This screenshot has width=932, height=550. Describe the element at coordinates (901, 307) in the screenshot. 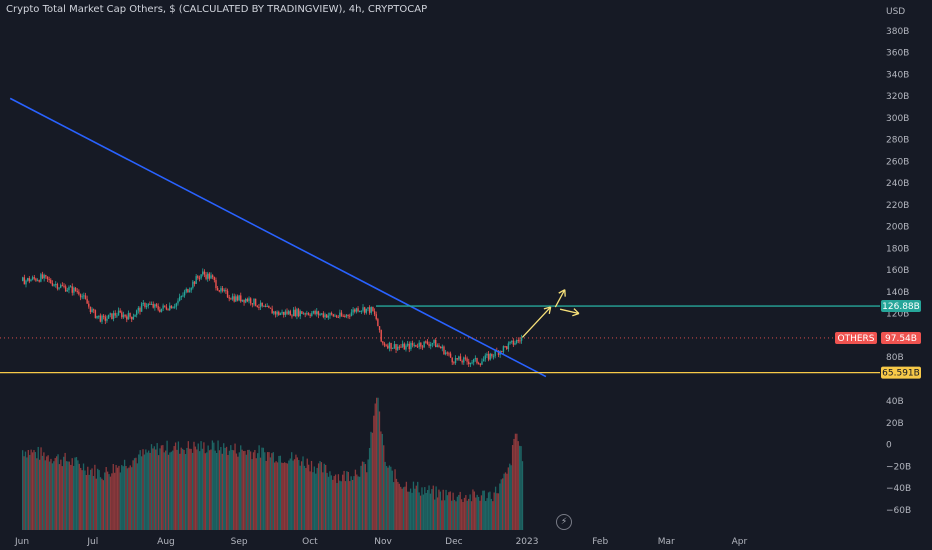

I see `resistance-badge-label: 126.88B` at that location.